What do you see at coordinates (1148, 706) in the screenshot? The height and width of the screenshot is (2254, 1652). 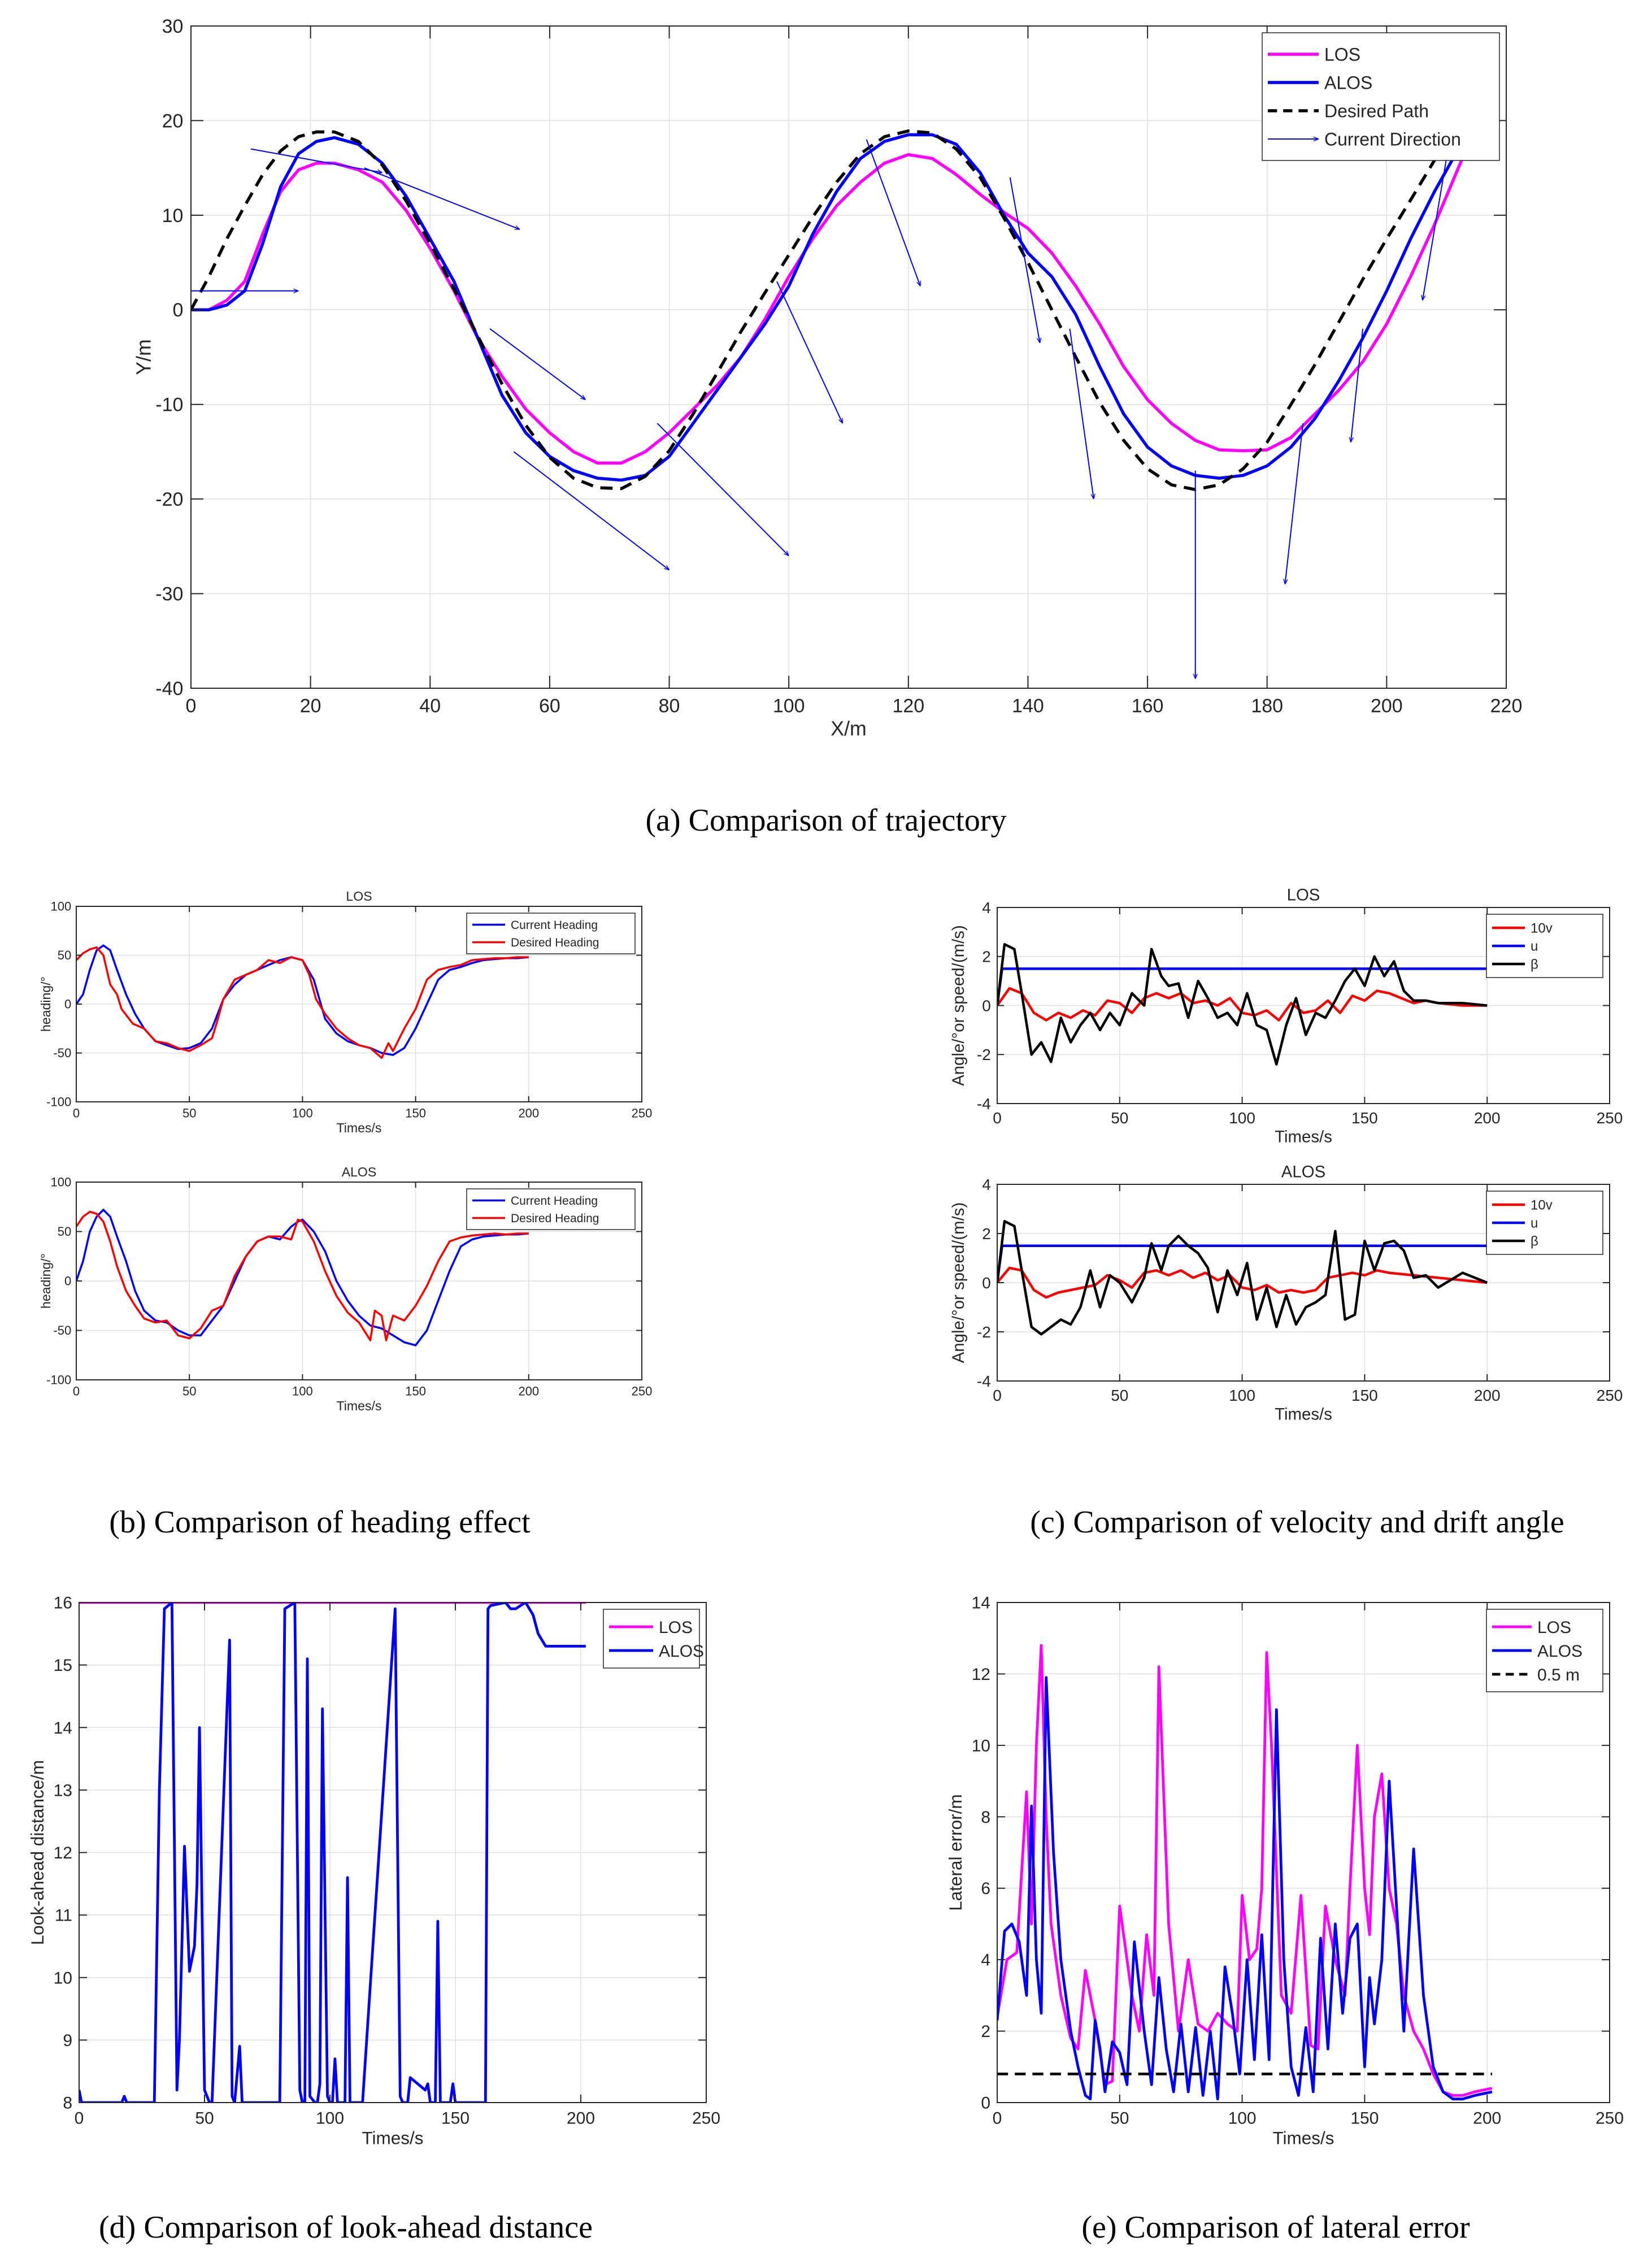 I see `x-tick-label: 160` at bounding box center [1148, 706].